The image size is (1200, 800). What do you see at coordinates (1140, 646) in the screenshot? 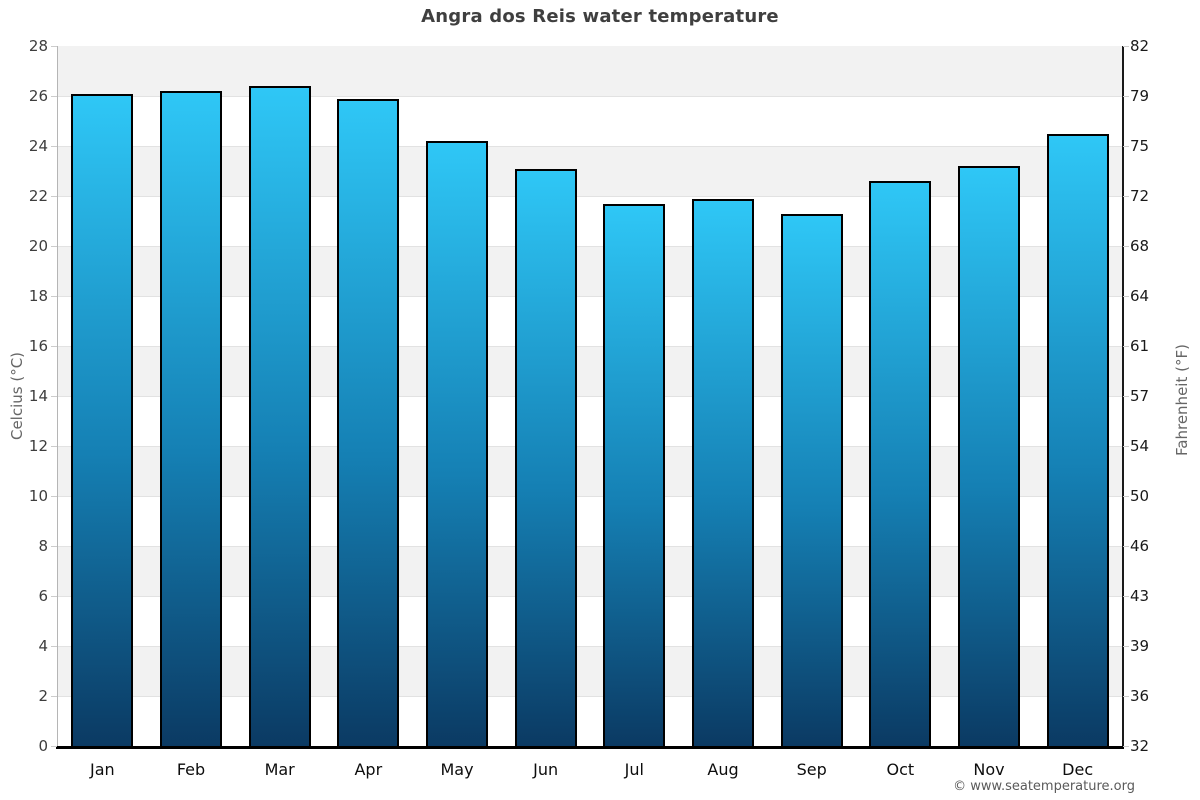
I see `fahrenheit-tick-label: 39` at bounding box center [1140, 646].